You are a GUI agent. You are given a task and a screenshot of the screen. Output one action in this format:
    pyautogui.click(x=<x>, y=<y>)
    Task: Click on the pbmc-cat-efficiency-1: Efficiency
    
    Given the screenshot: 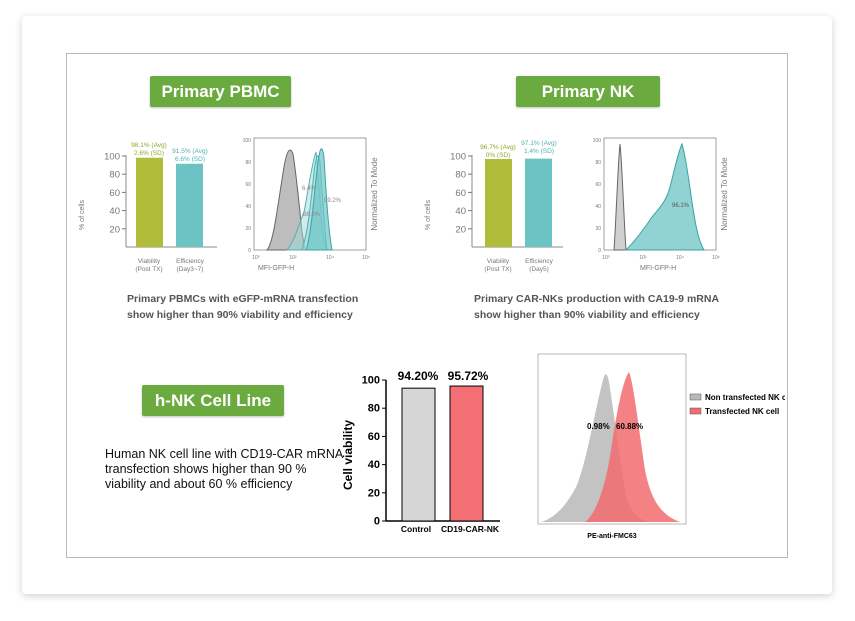 What is the action you would take?
    pyautogui.click(x=190, y=261)
    